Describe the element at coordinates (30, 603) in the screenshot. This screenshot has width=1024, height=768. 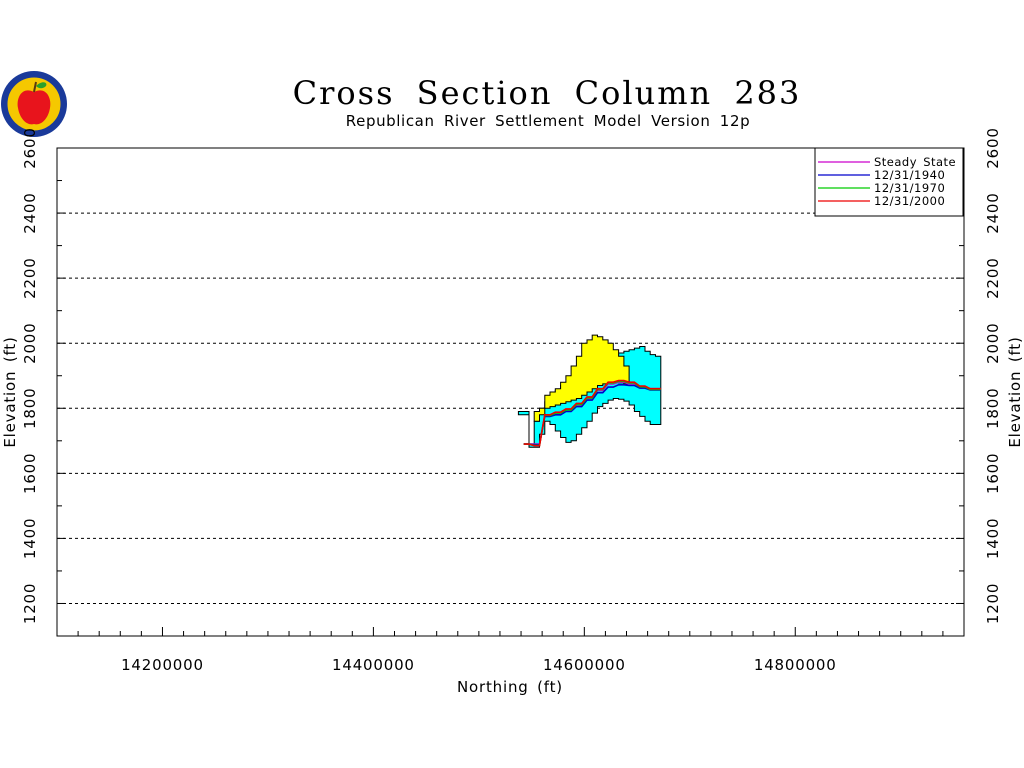
I see `y-tick-label-left: 1200` at that location.